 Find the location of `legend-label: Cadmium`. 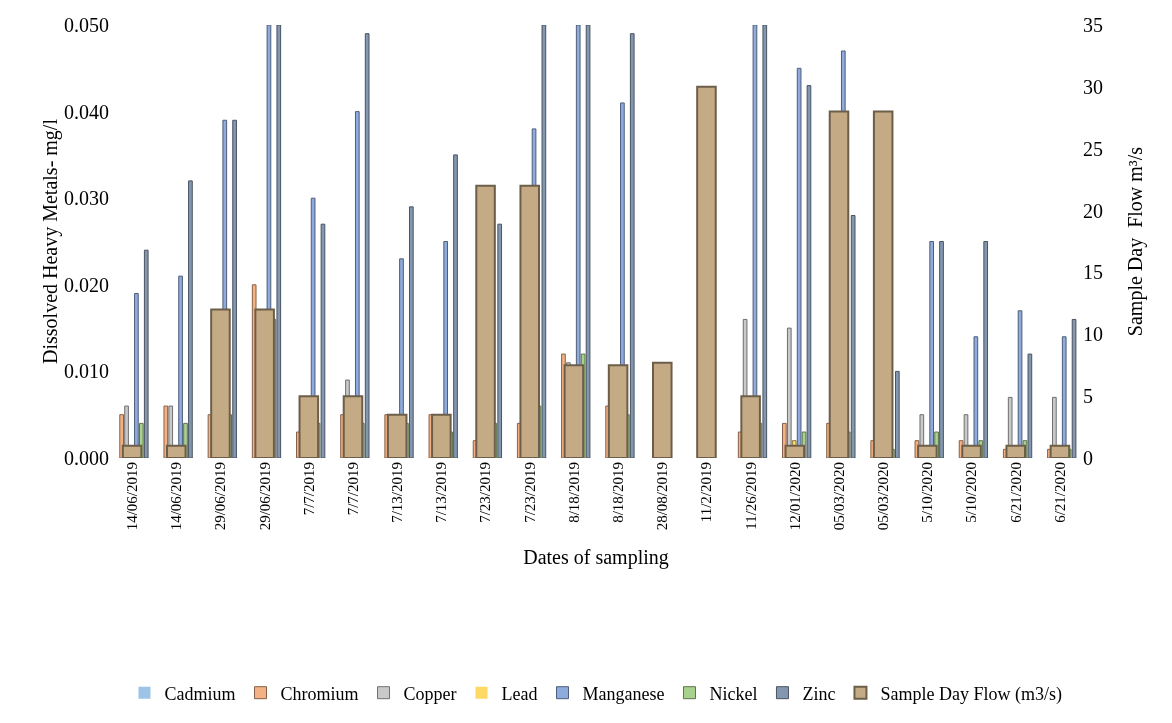

legend-label: Cadmium is located at coordinates (200, 693).